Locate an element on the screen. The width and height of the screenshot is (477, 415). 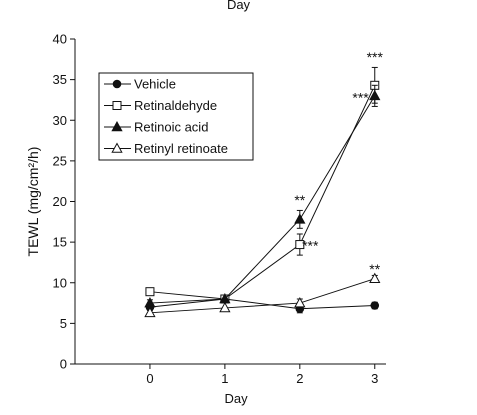
legend-label-retinoic-acid: Retinoic acid is located at coordinates (171, 127).